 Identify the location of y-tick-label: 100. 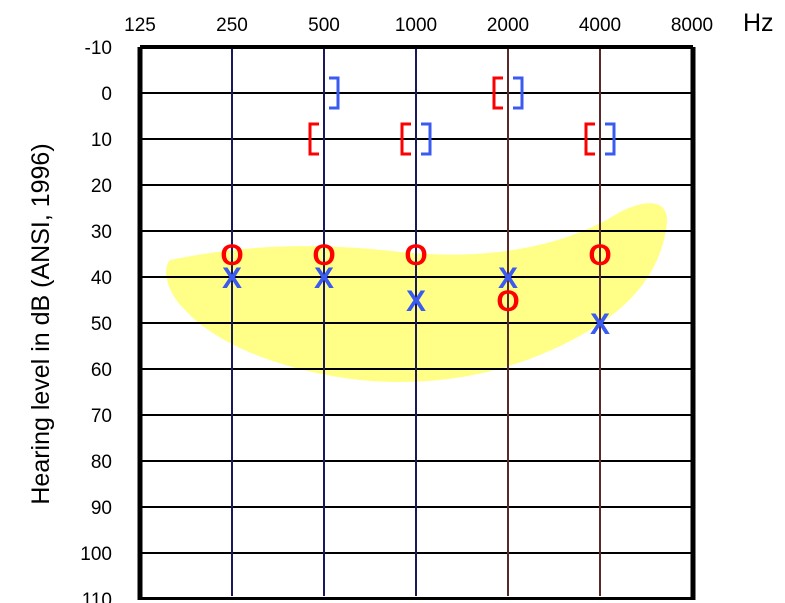
(96, 554).